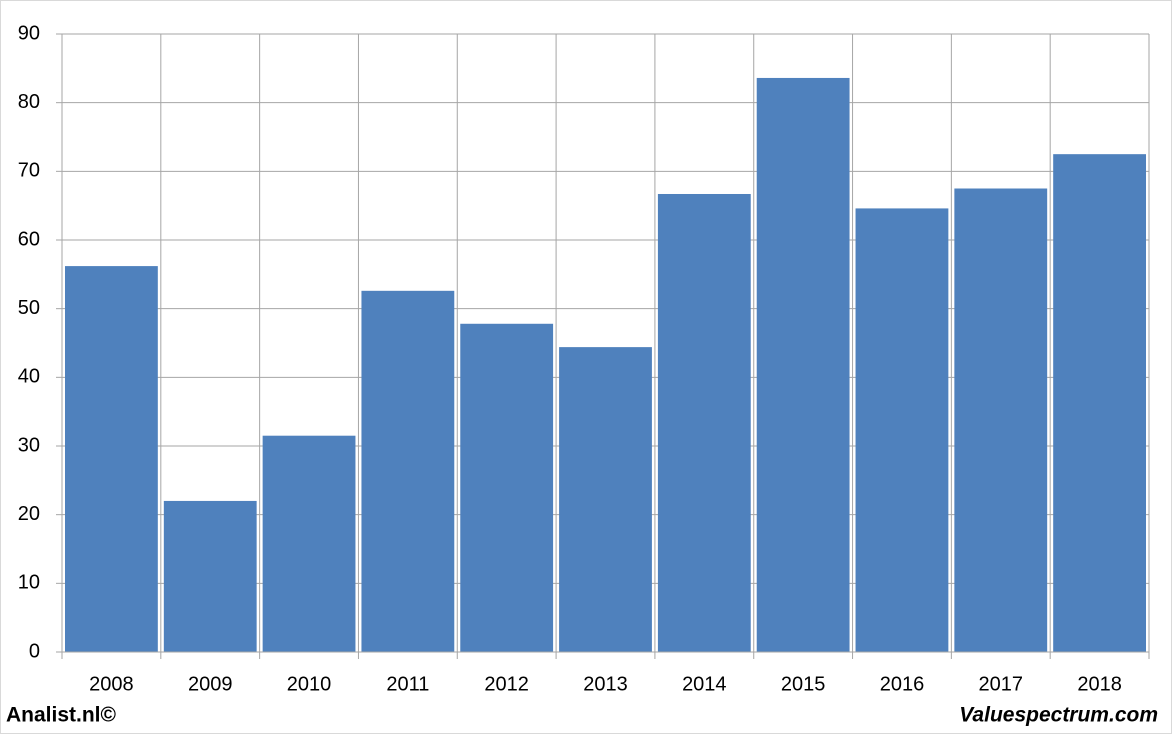  What do you see at coordinates (506, 684) in the screenshot?
I see `x-tick-label: 2012` at bounding box center [506, 684].